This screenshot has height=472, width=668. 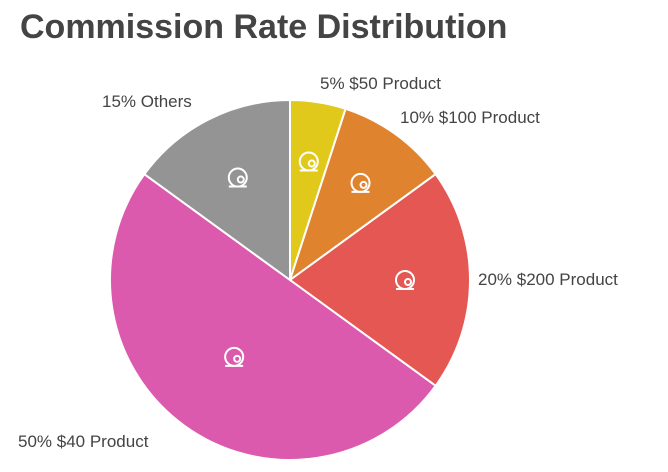 I want to click on pie-icon, so click(x=405, y=280).